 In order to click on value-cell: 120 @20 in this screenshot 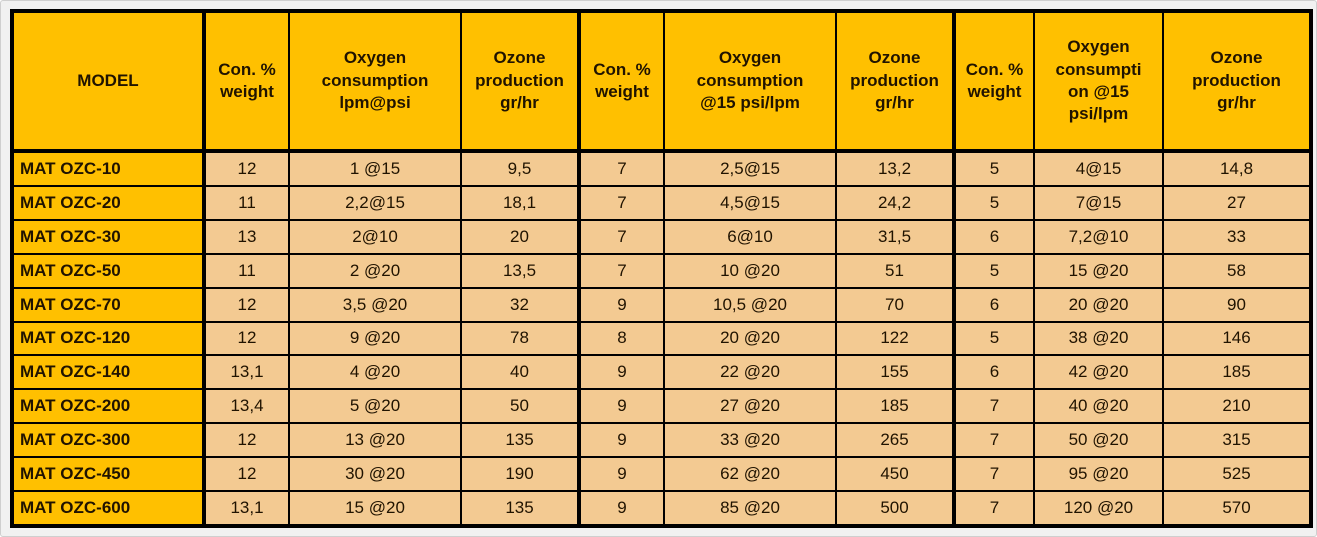, I will do `click(1098, 508)`.